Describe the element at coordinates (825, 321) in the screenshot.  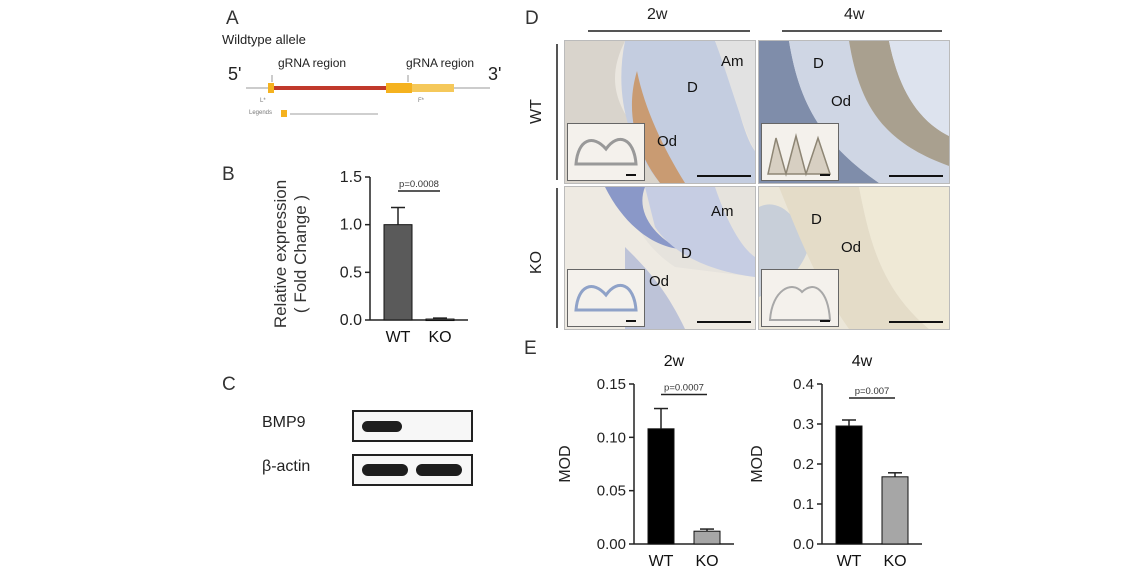
I see `inset-scale-bar-ko-4w` at that location.